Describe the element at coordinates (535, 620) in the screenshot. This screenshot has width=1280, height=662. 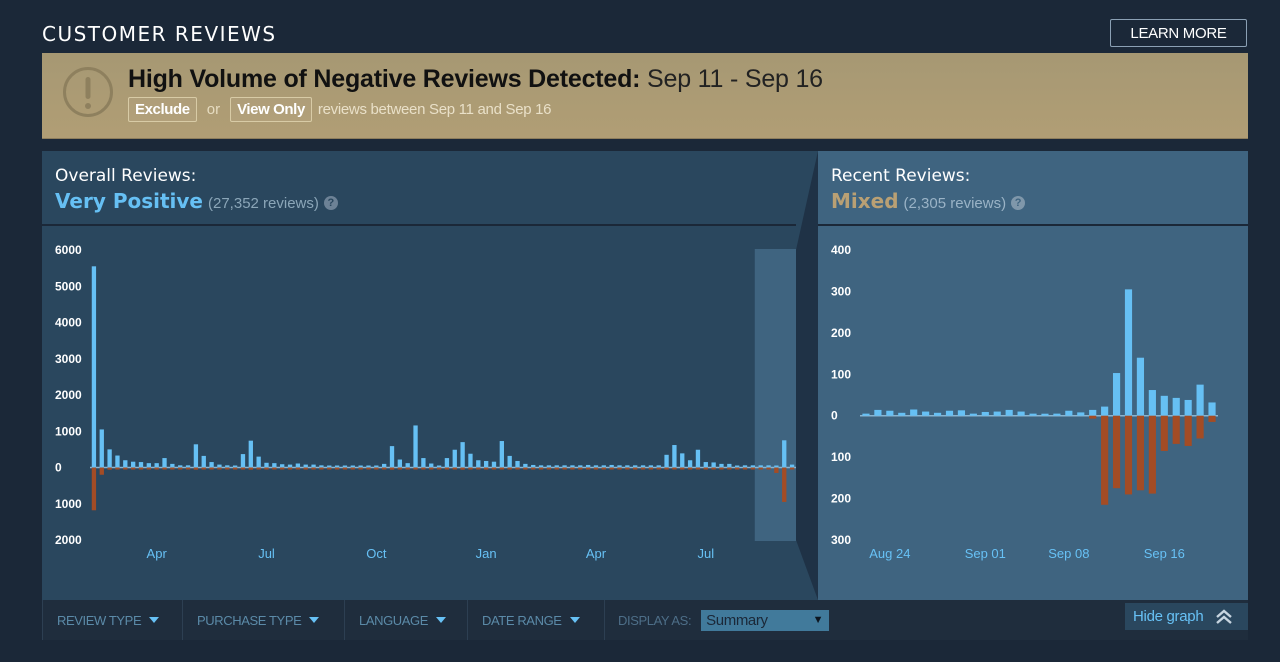
I see `date-range-filter: DATE RANGE` at that location.